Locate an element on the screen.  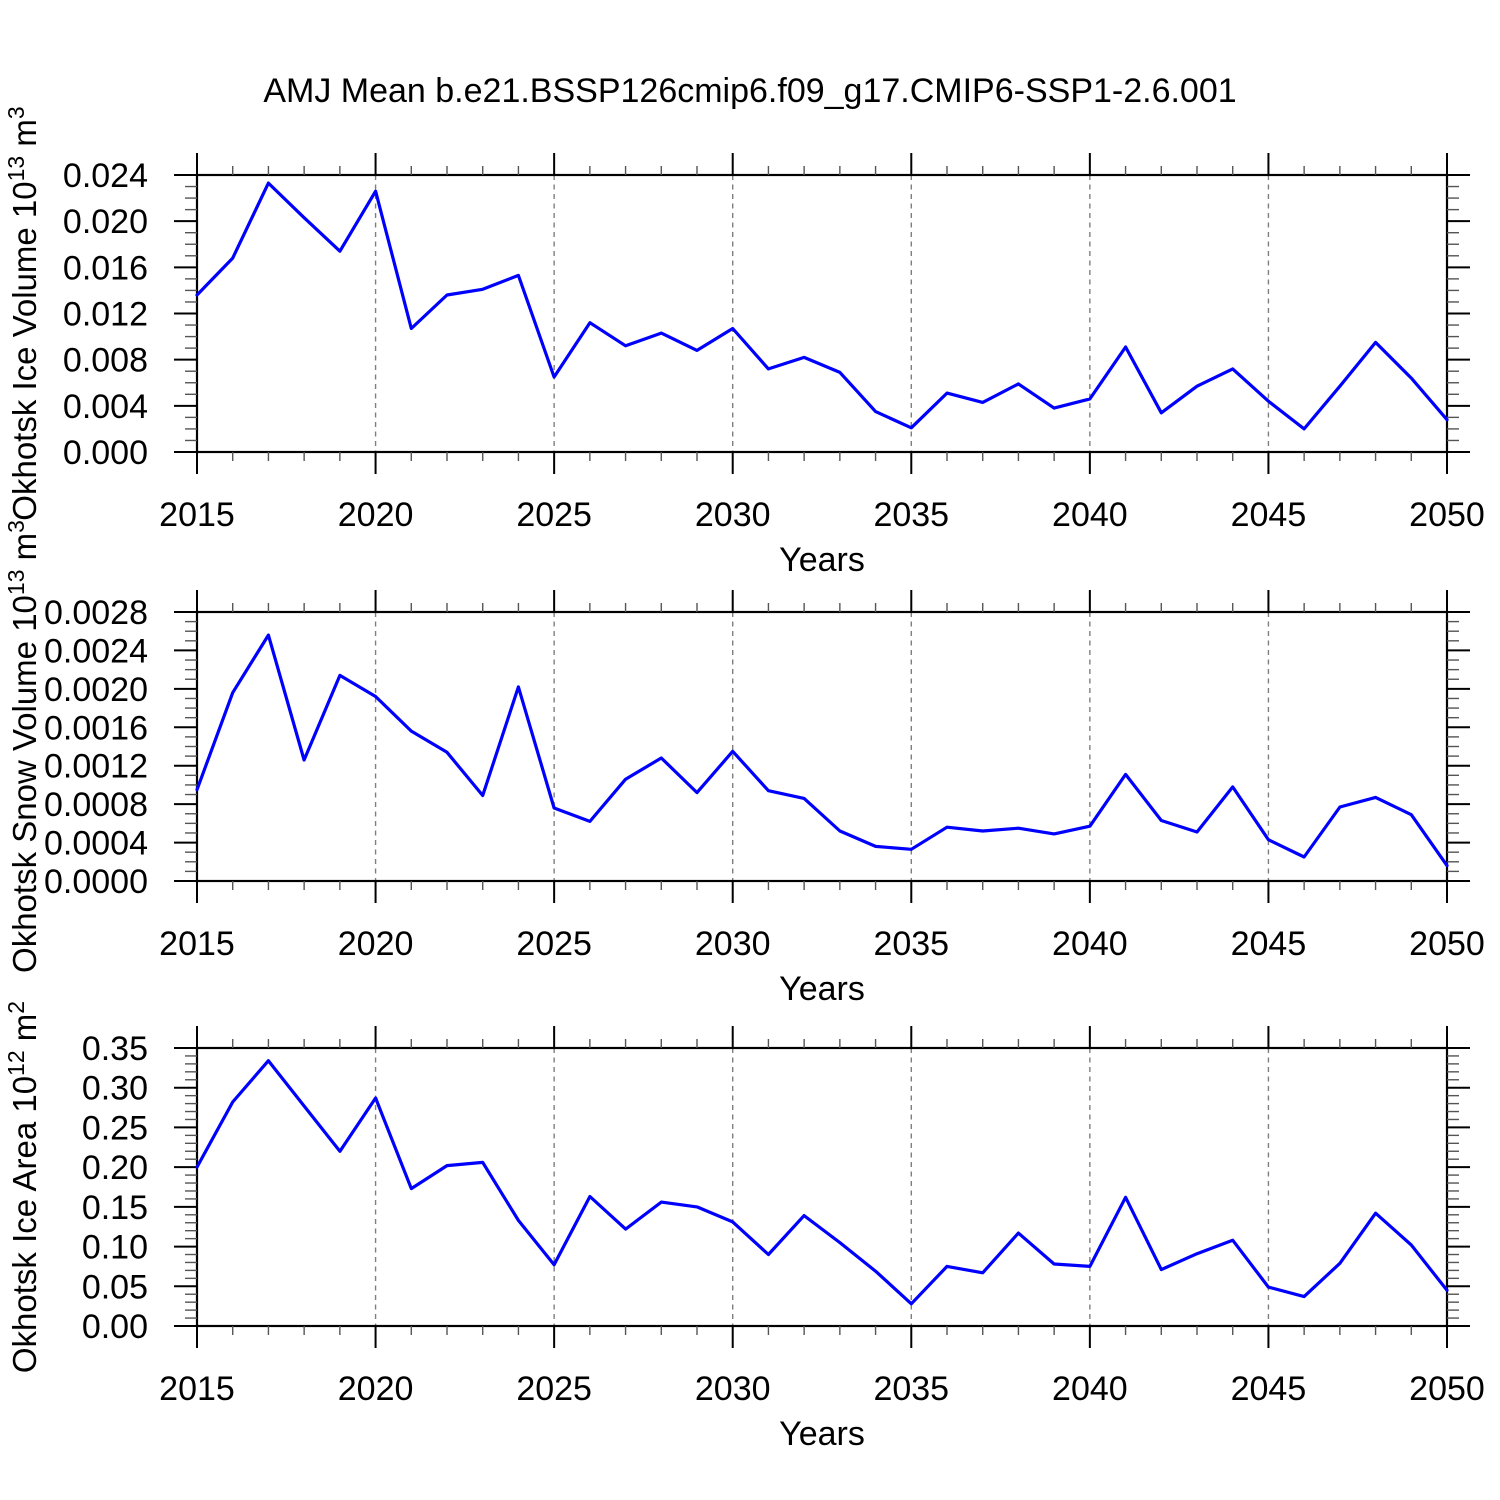
data-line-ice-volume is located at coordinates (822, 306).